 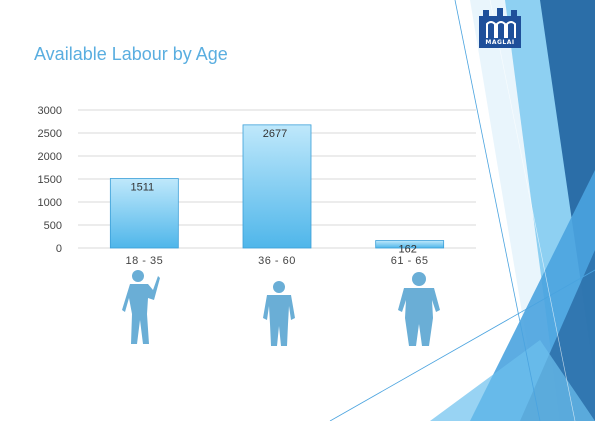 What do you see at coordinates (419, 309) in the screenshot?
I see `older-worker-silhouette-icon` at bounding box center [419, 309].